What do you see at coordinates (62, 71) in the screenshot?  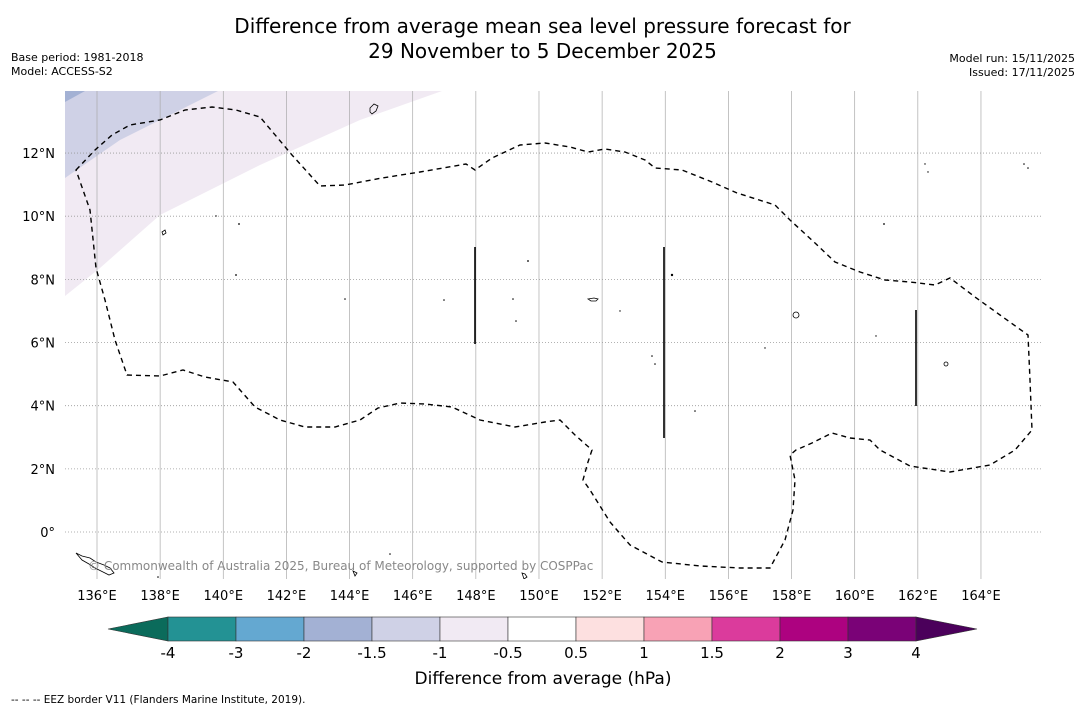 I see `model-name: Model: ACCESS-S2` at bounding box center [62, 71].